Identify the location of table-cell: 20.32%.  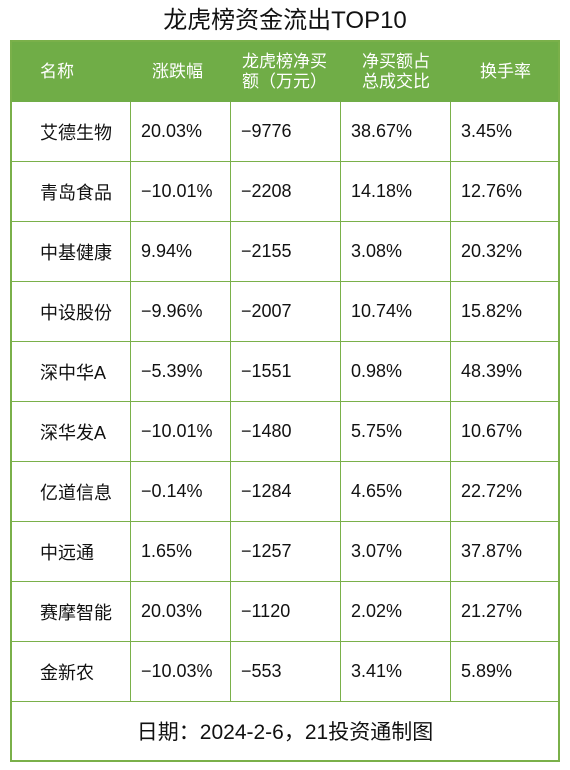
(504, 252).